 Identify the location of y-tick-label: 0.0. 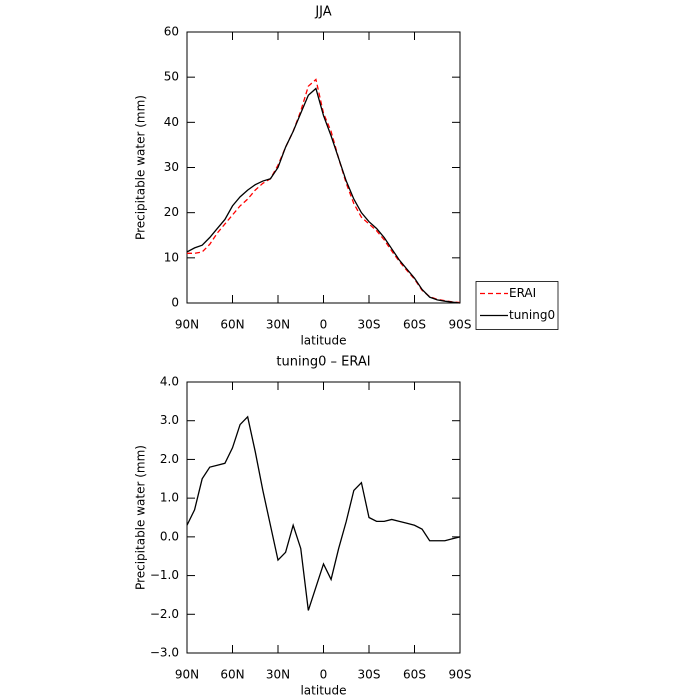
(169, 536).